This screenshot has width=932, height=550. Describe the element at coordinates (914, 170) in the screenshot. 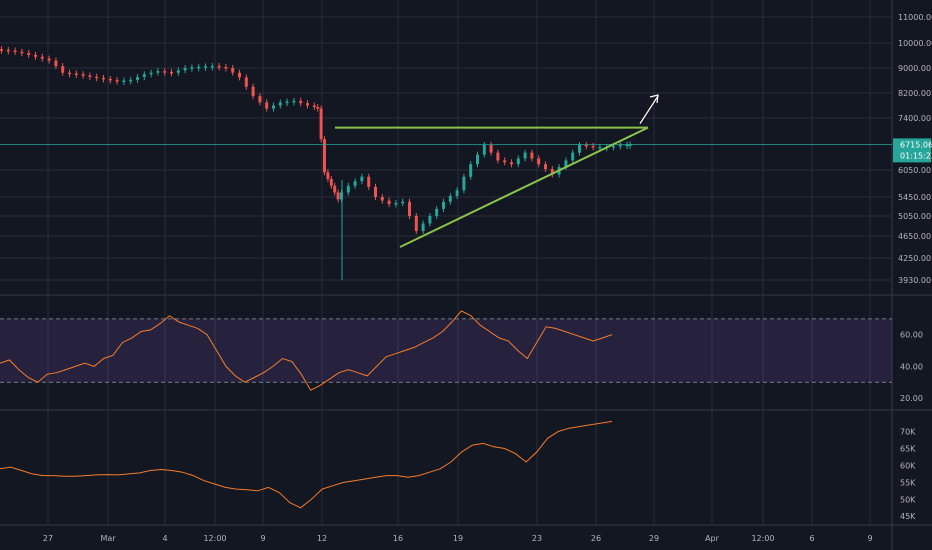

I see `y-tick-label: 6050.00` at that location.